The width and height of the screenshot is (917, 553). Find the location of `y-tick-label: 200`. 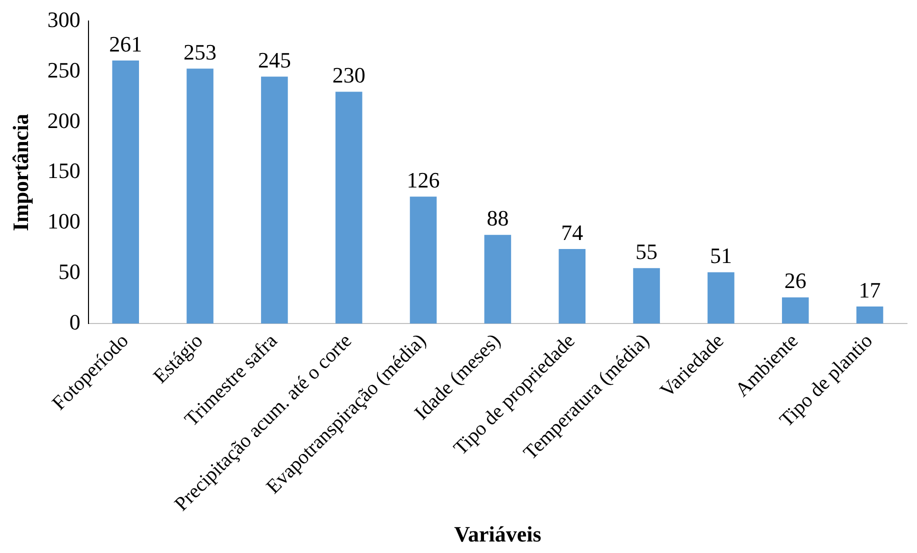

y-tick-label: 200 is located at coordinates (63, 120).